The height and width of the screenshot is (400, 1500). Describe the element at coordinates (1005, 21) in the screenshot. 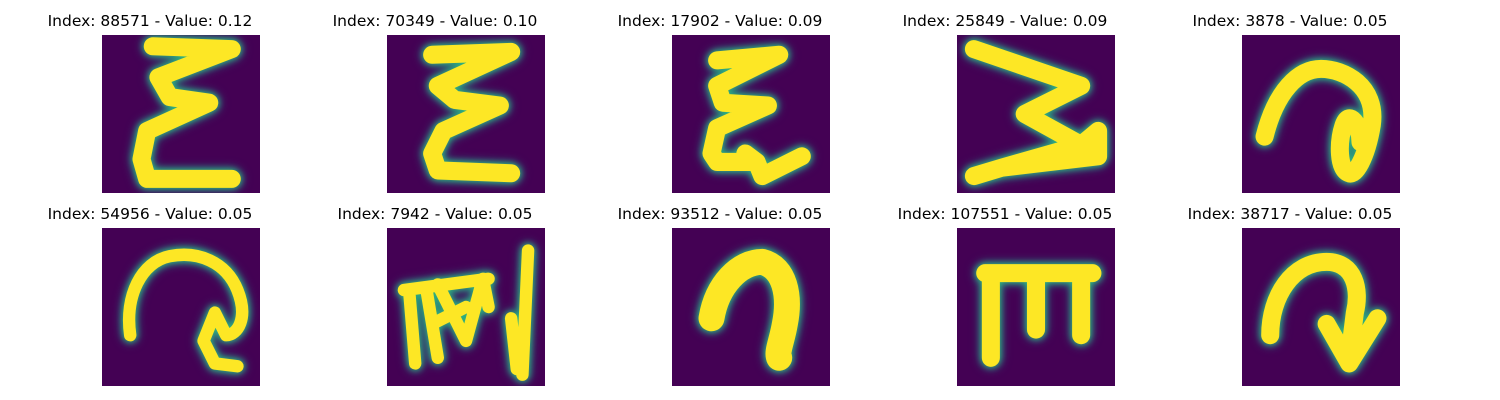

I see `panel-title: Index: 25849 - Value: 0.09` at that location.